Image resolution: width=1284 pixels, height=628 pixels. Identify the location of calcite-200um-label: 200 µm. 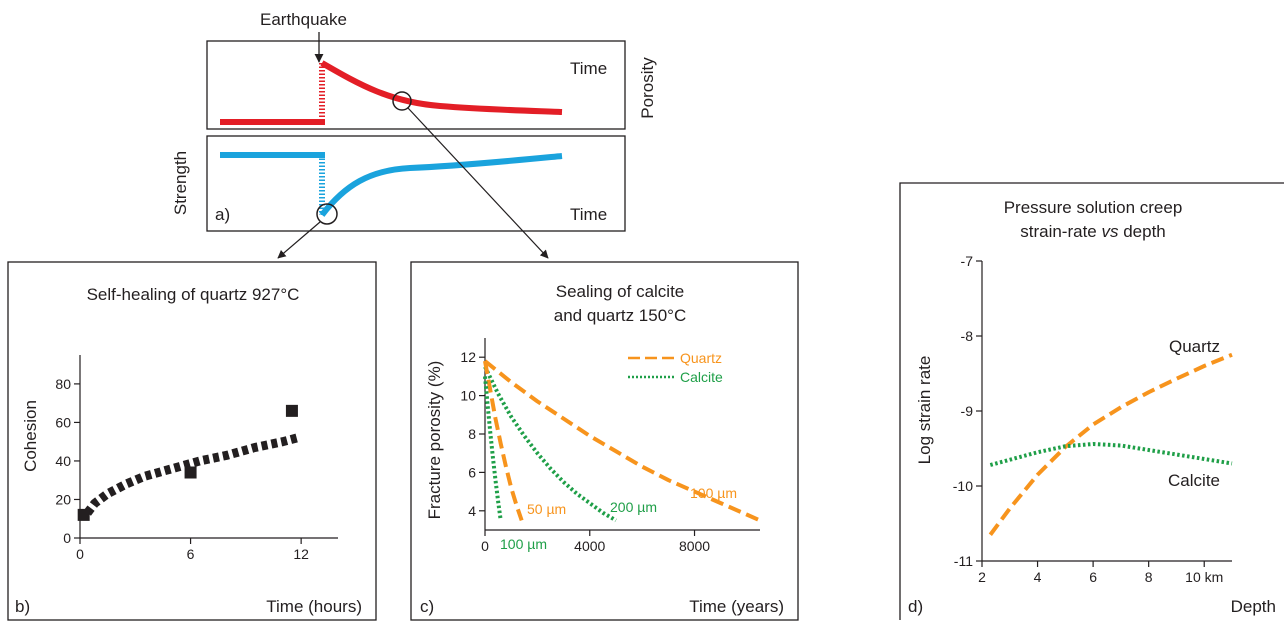
(633, 507).